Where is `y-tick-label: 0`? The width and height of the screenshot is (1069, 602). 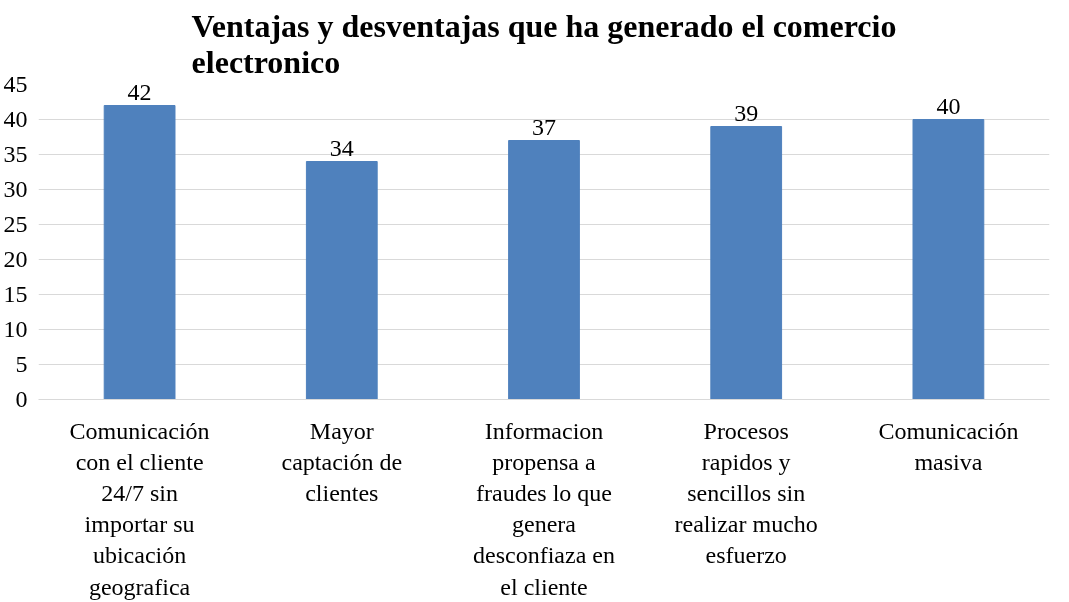 y-tick-label: 0 is located at coordinates (21, 399).